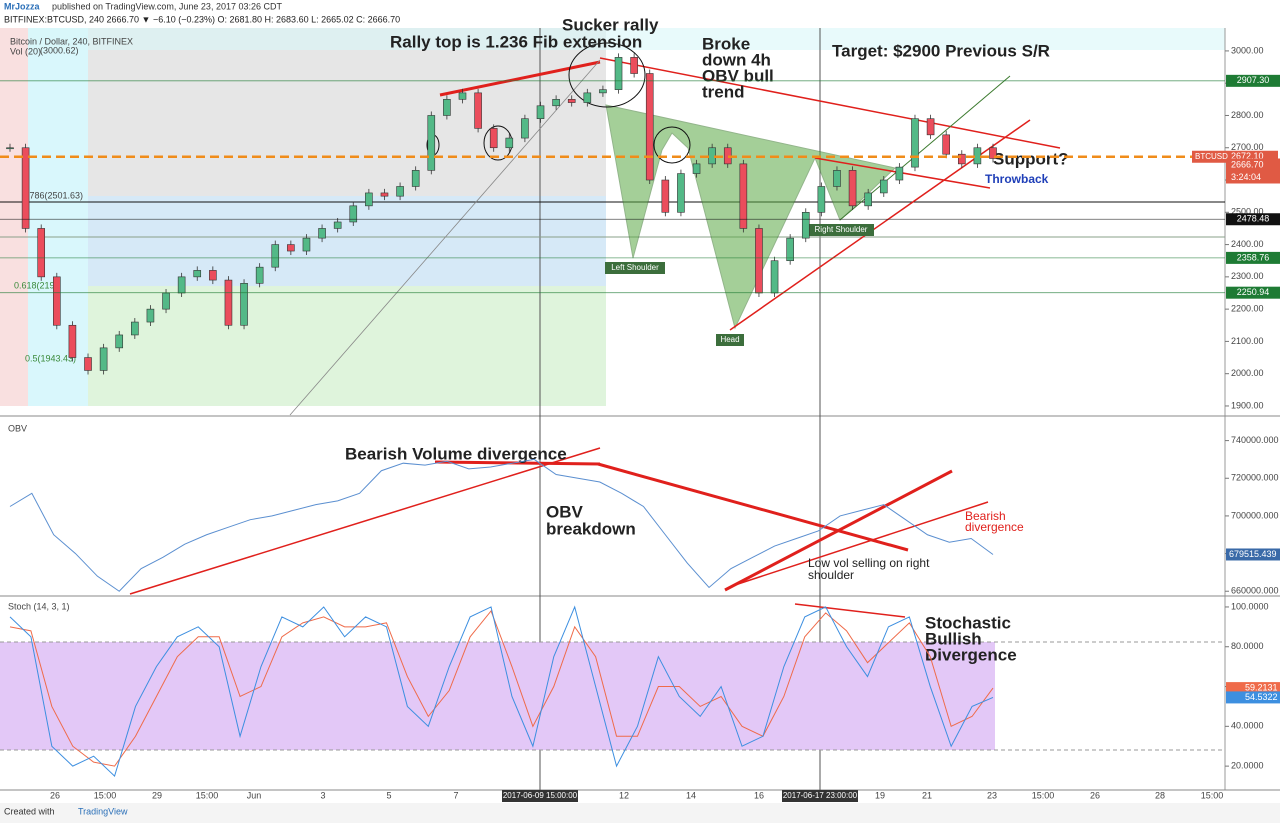  Describe the element at coordinates (841, 230) in the screenshot. I see `label-box` at that location.